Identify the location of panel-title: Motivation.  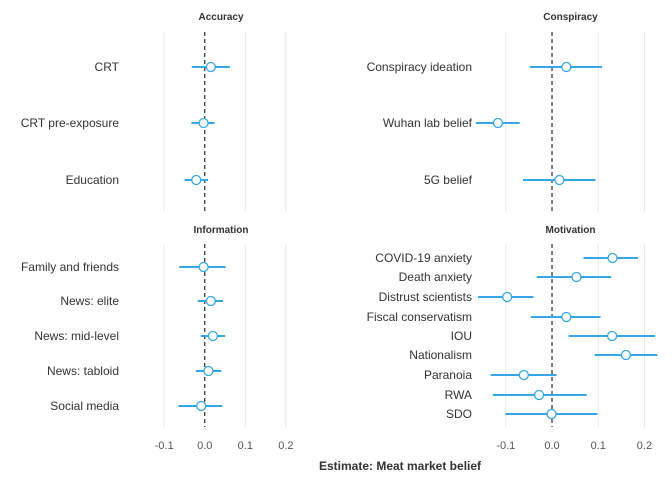
(571, 230).